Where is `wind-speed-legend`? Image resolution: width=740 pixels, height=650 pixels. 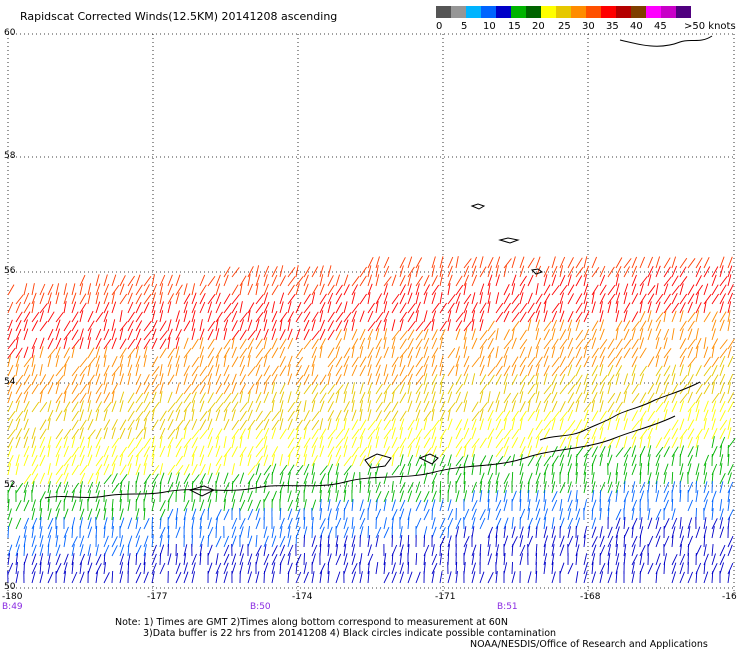
wind-speed-legend is located at coordinates (563, 12).